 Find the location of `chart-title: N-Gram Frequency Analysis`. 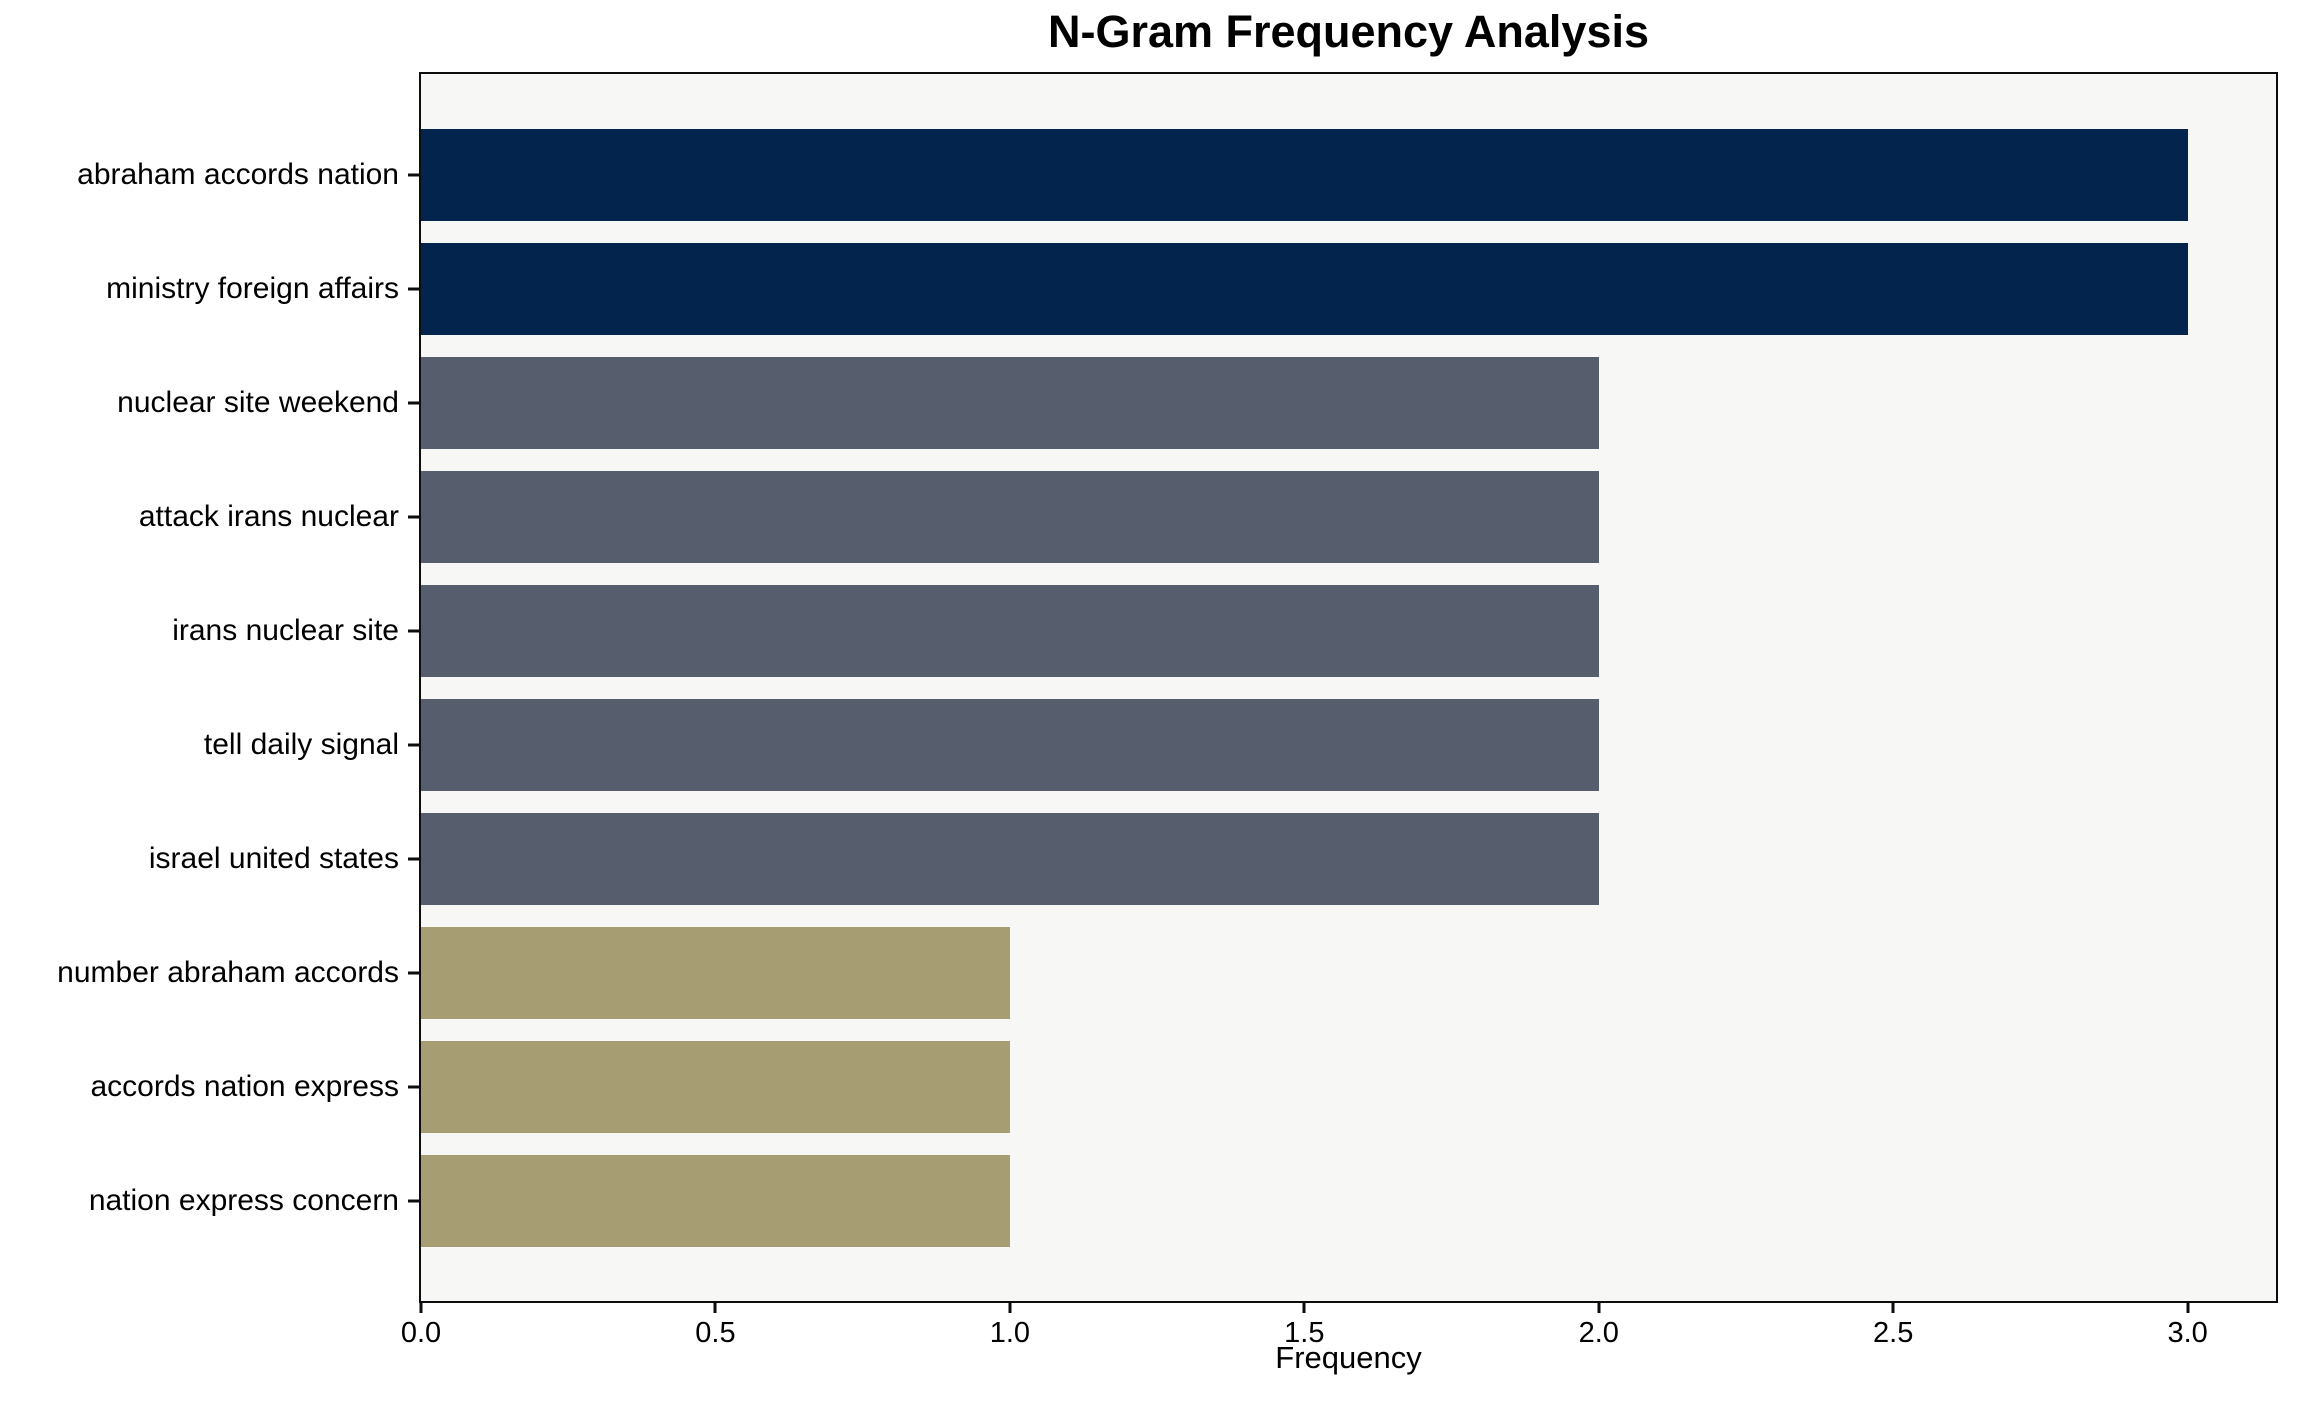

chart-title: N-Gram Frequency Analysis is located at coordinates (1348, 31).